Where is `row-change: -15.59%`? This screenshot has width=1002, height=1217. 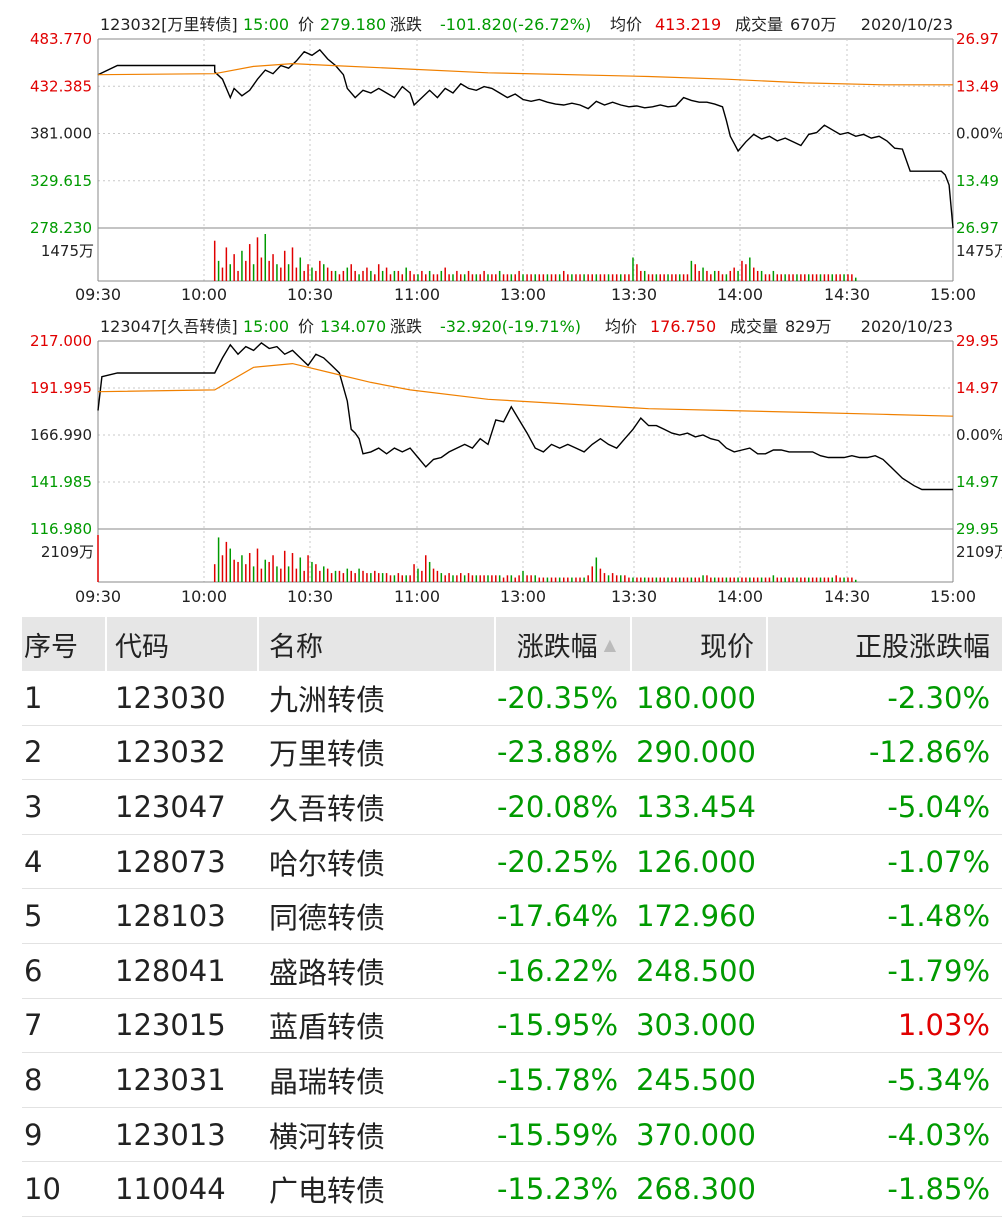
row-change: -15.59% is located at coordinates (557, 1134).